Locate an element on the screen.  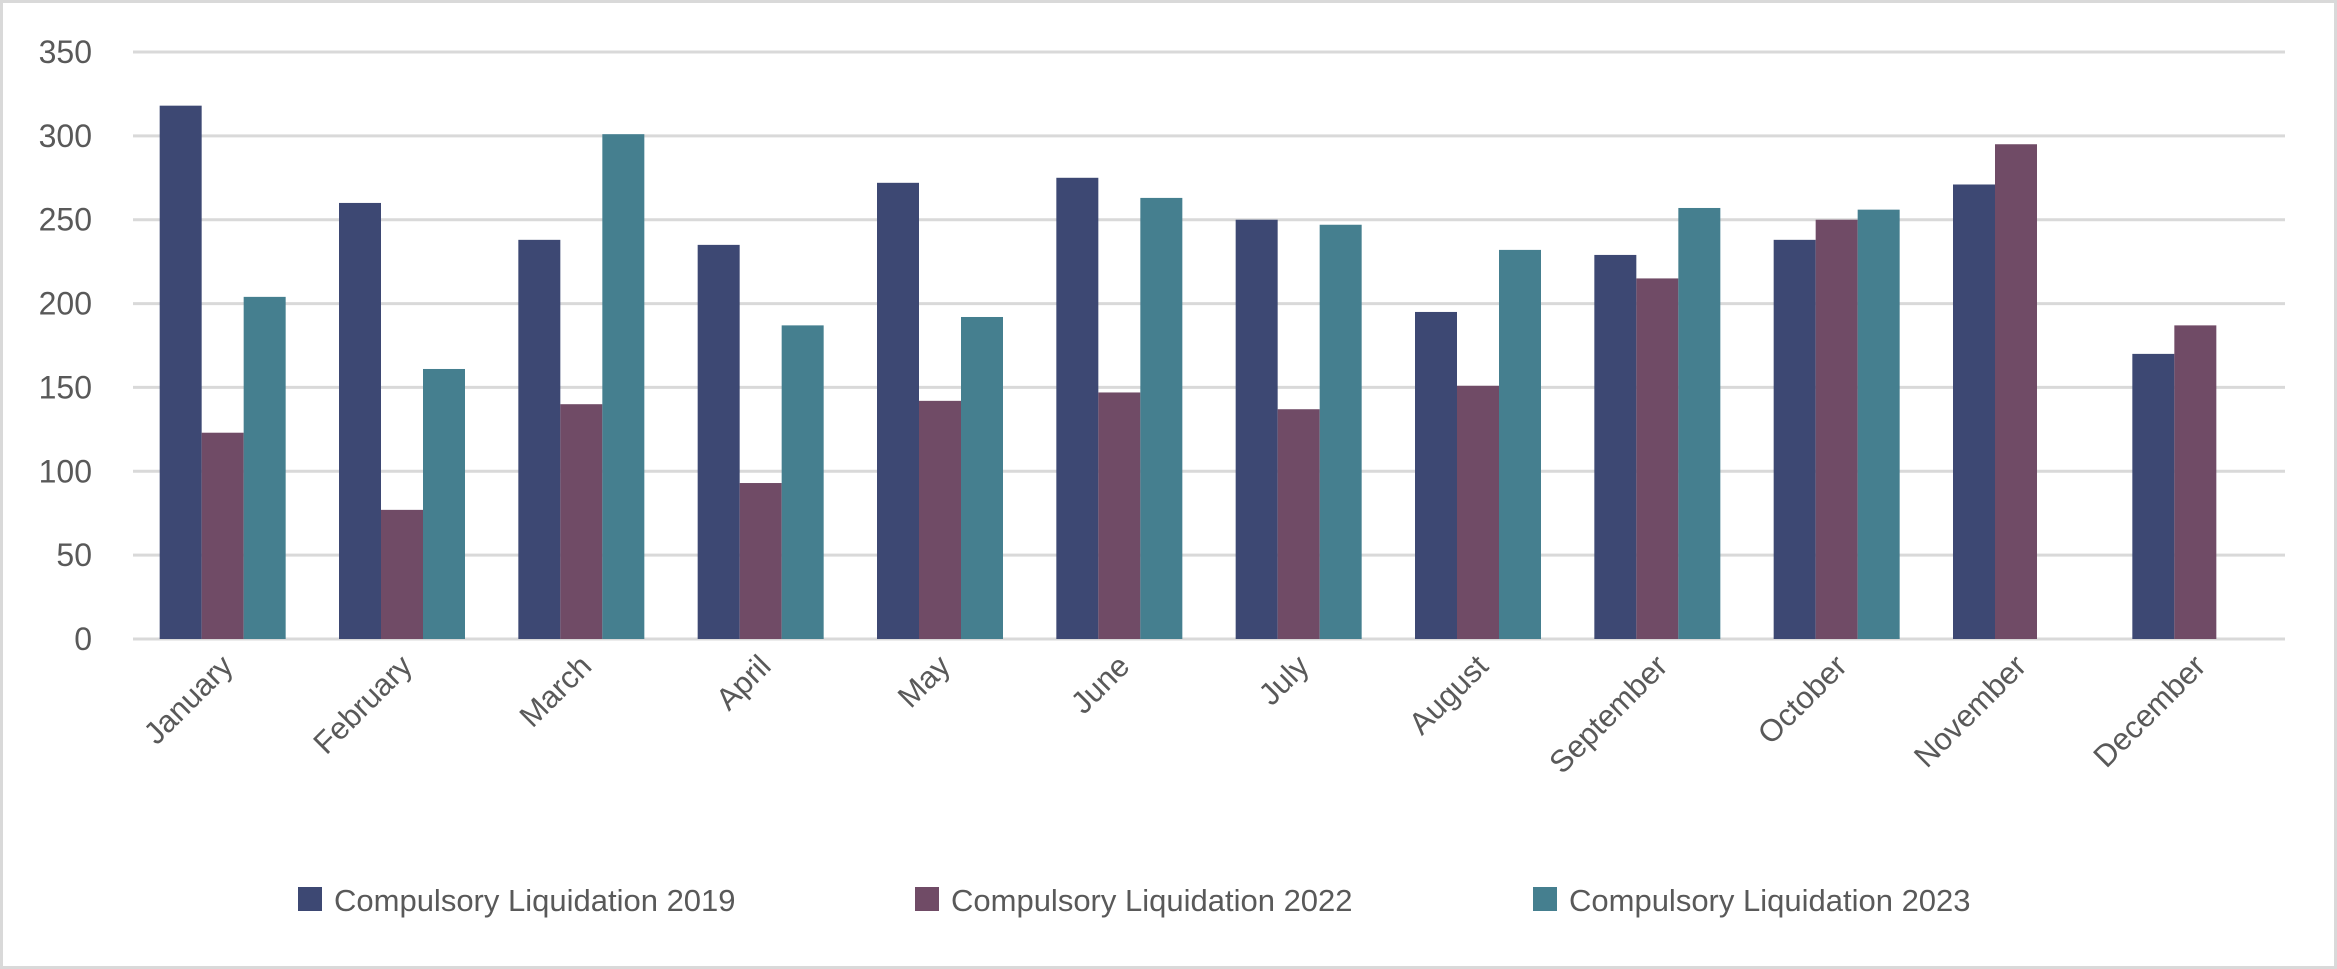
x-tick-label: November is located at coordinates (1970, 711).